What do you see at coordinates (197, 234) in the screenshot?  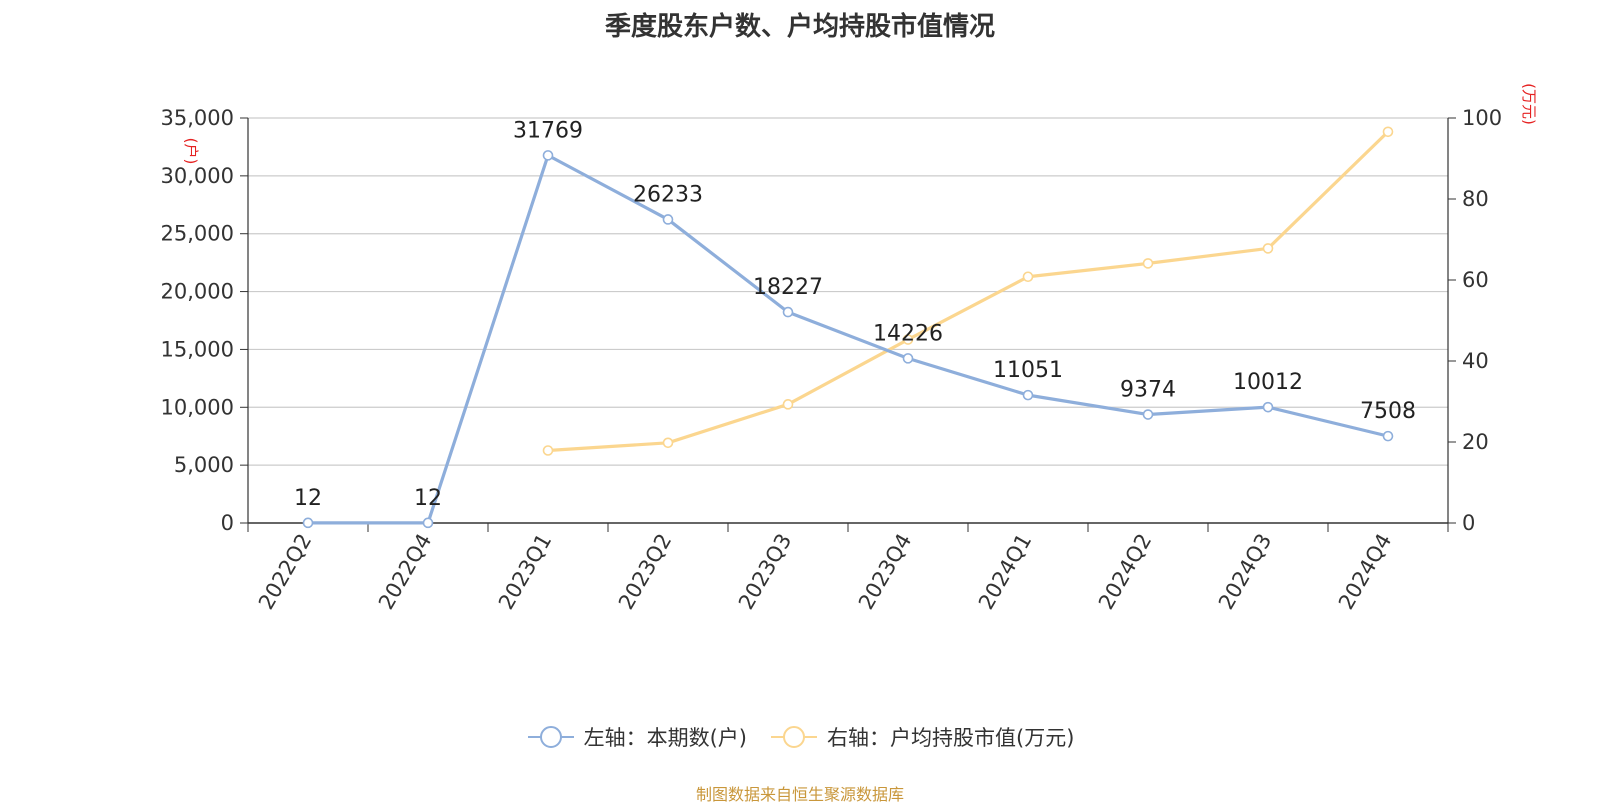 I see `left-tick-label: 25,000` at bounding box center [197, 234].